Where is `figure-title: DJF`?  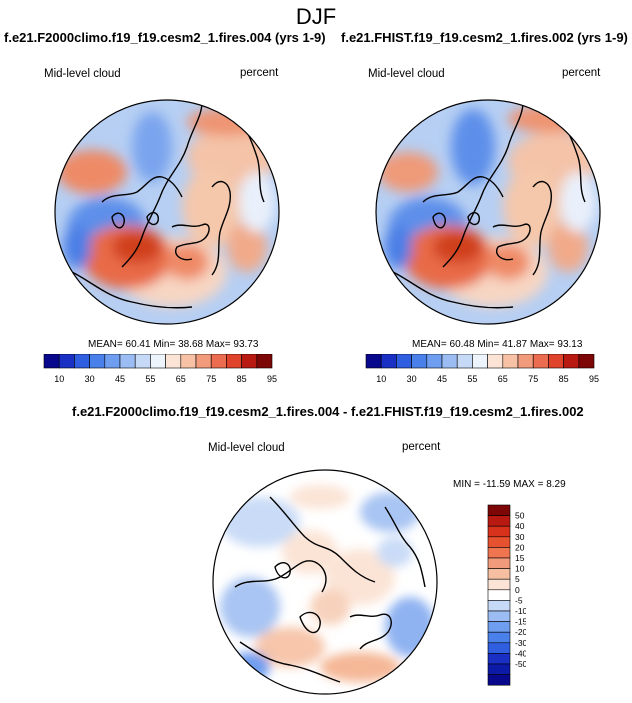 figure-title: DJF is located at coordinates (316, 16).